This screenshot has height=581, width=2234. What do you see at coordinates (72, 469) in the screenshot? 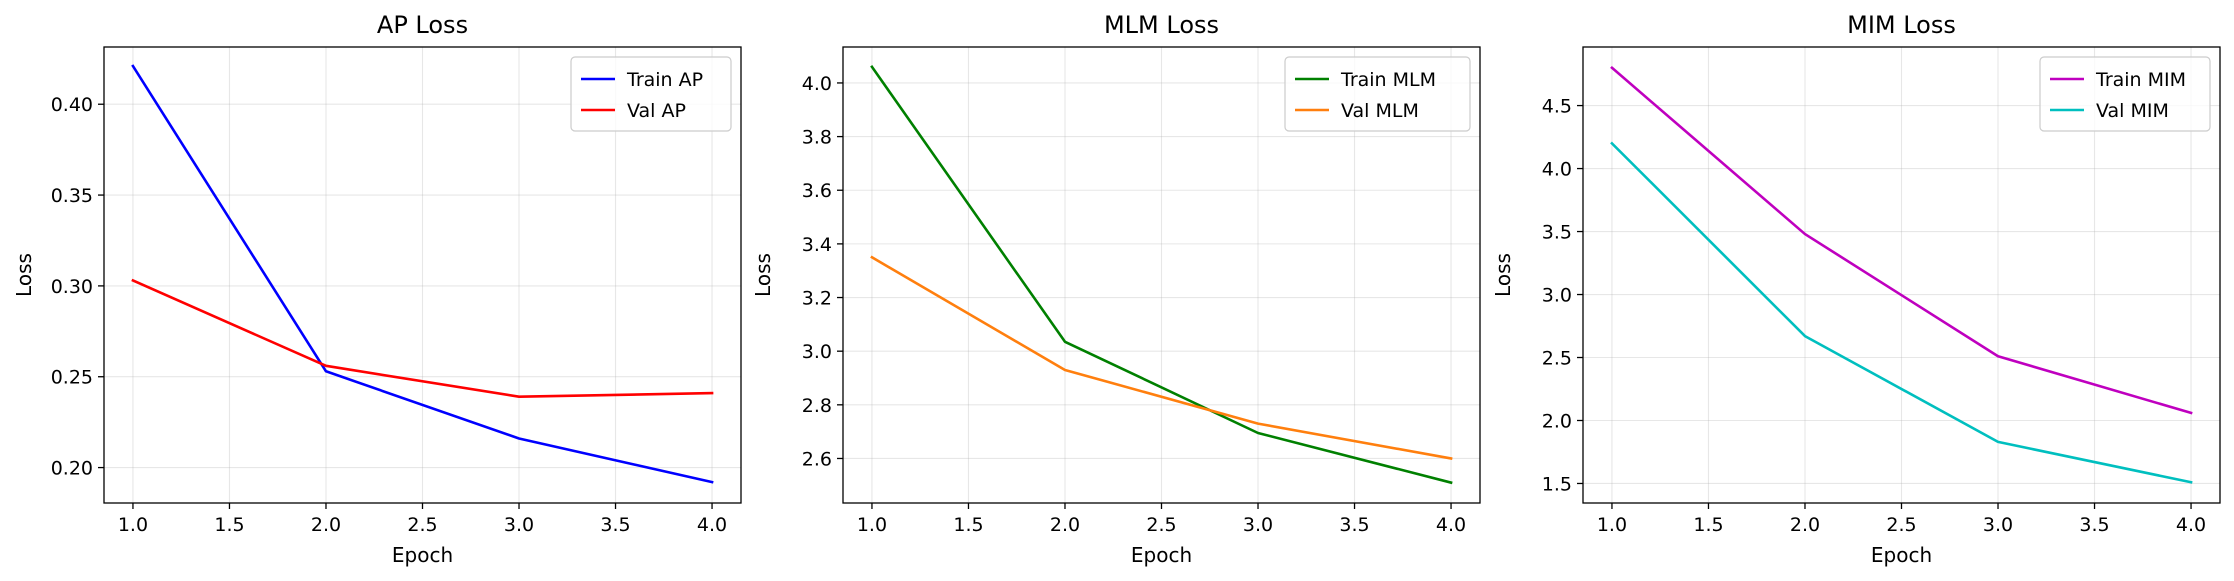
I see `y-tick-label: 0.20` at bounding box center [72, 469].